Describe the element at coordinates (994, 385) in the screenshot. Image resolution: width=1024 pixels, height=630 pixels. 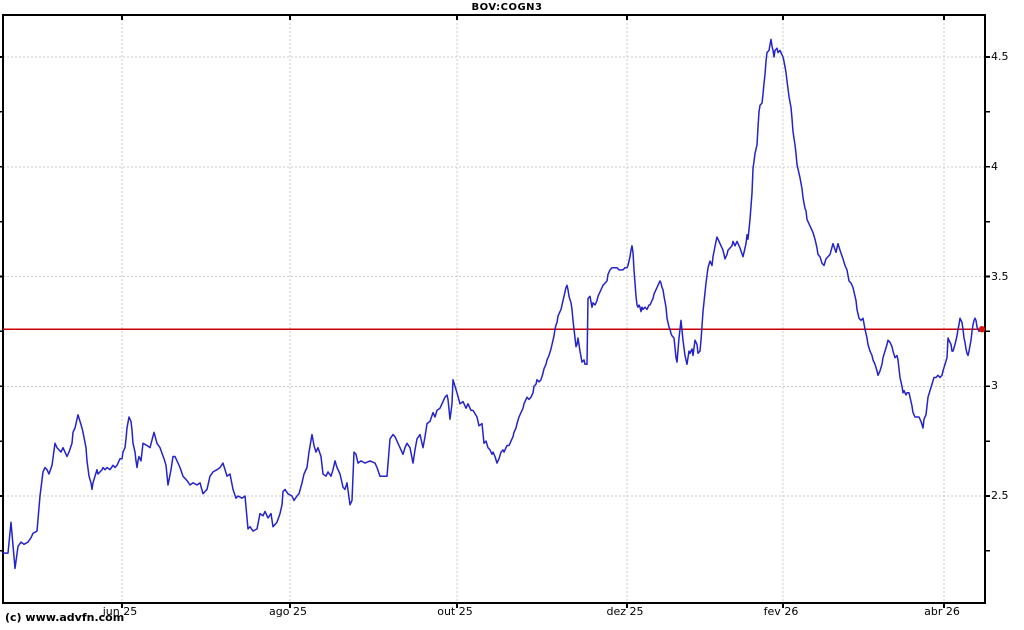
I see `y-axis-label: 3` at that location.